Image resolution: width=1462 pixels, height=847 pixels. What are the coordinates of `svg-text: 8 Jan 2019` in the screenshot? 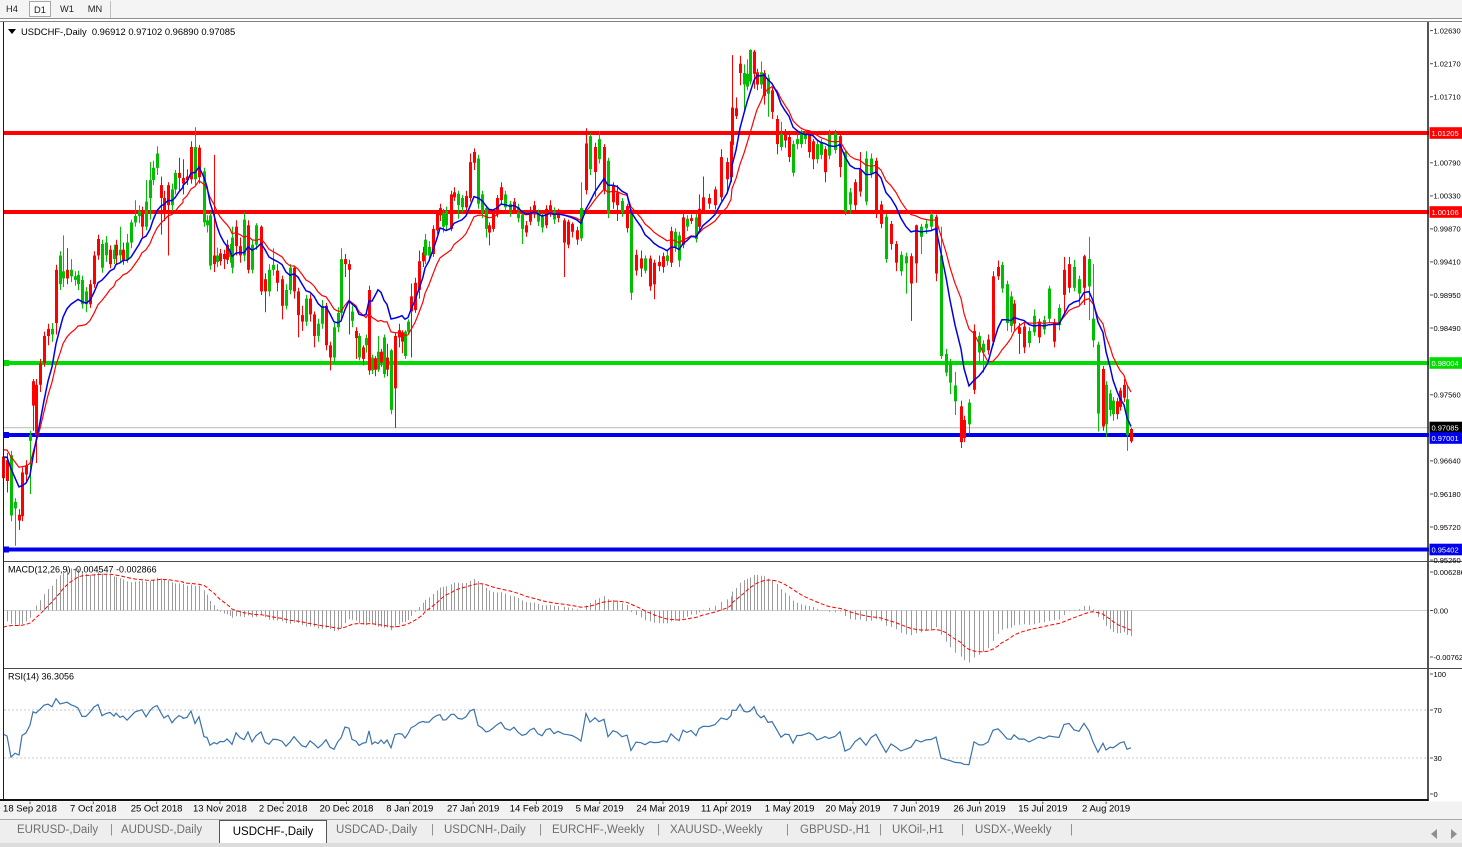 It's located at (409, 809).